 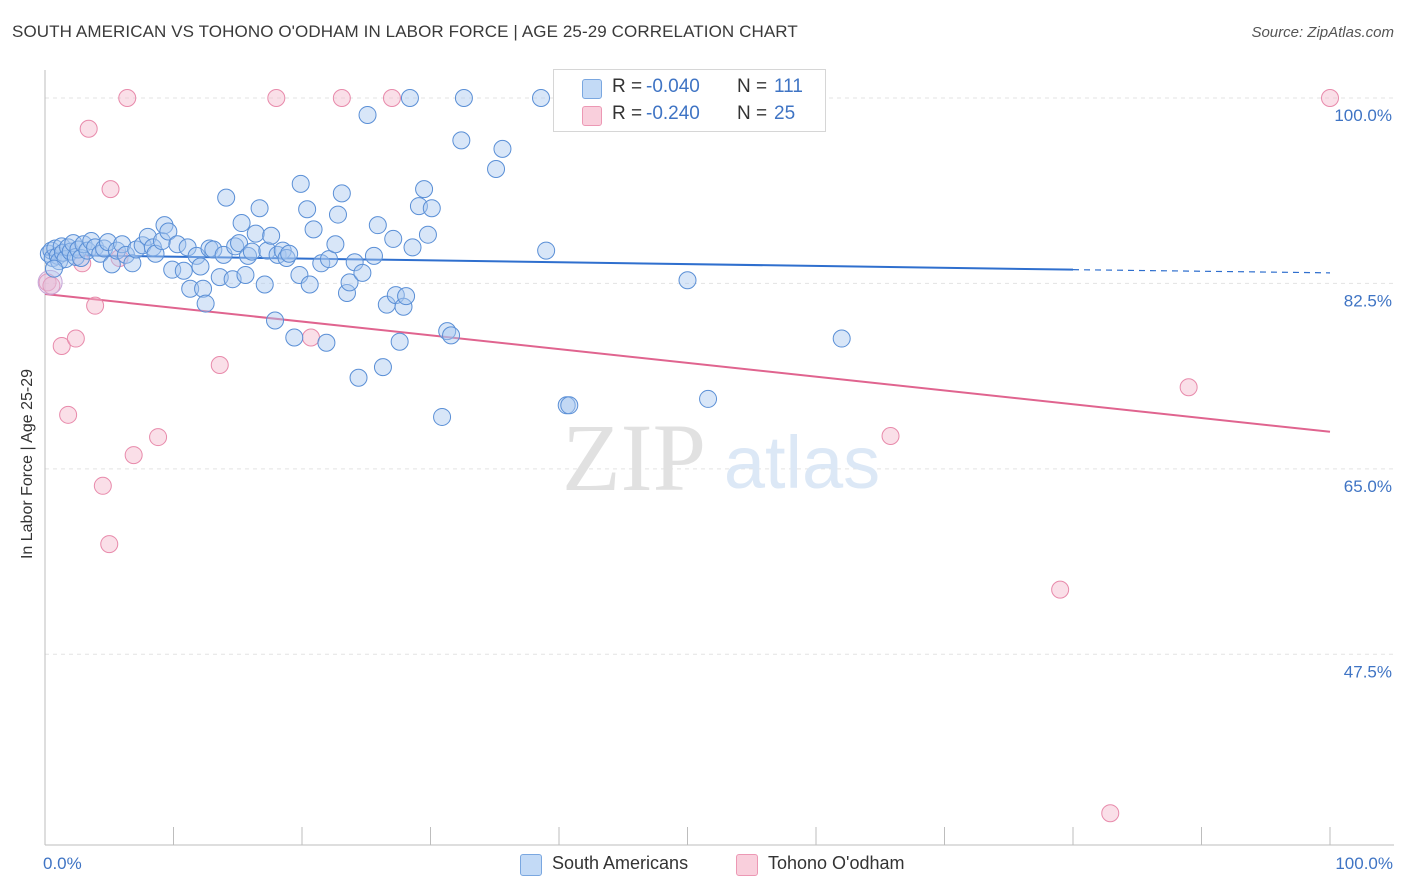 What do you see at coordinates (1363, 393) in the screenshot?
I see `y-tick-labels: 100.0% 82.5% 65.0% 47.5%` at bounding box center [1363, 393].